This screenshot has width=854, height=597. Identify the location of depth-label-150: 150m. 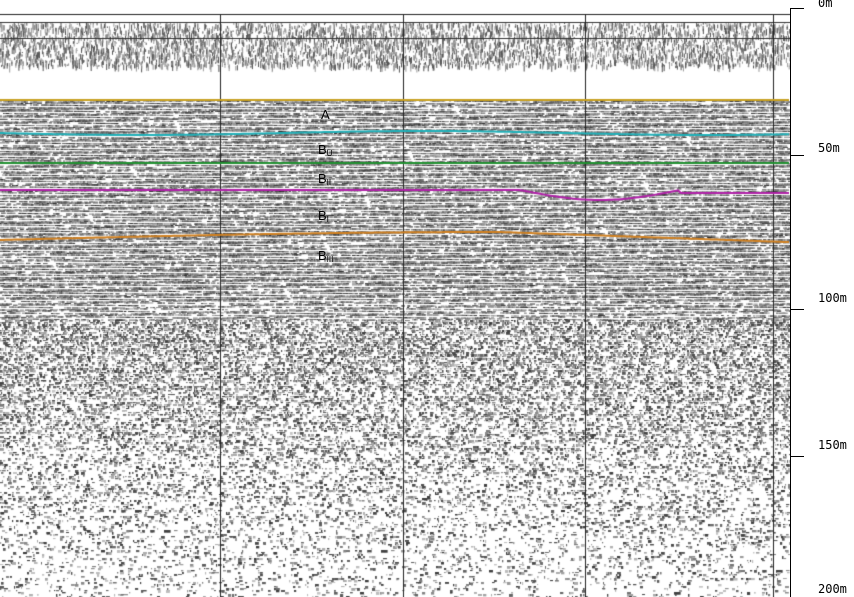
(832, 445).